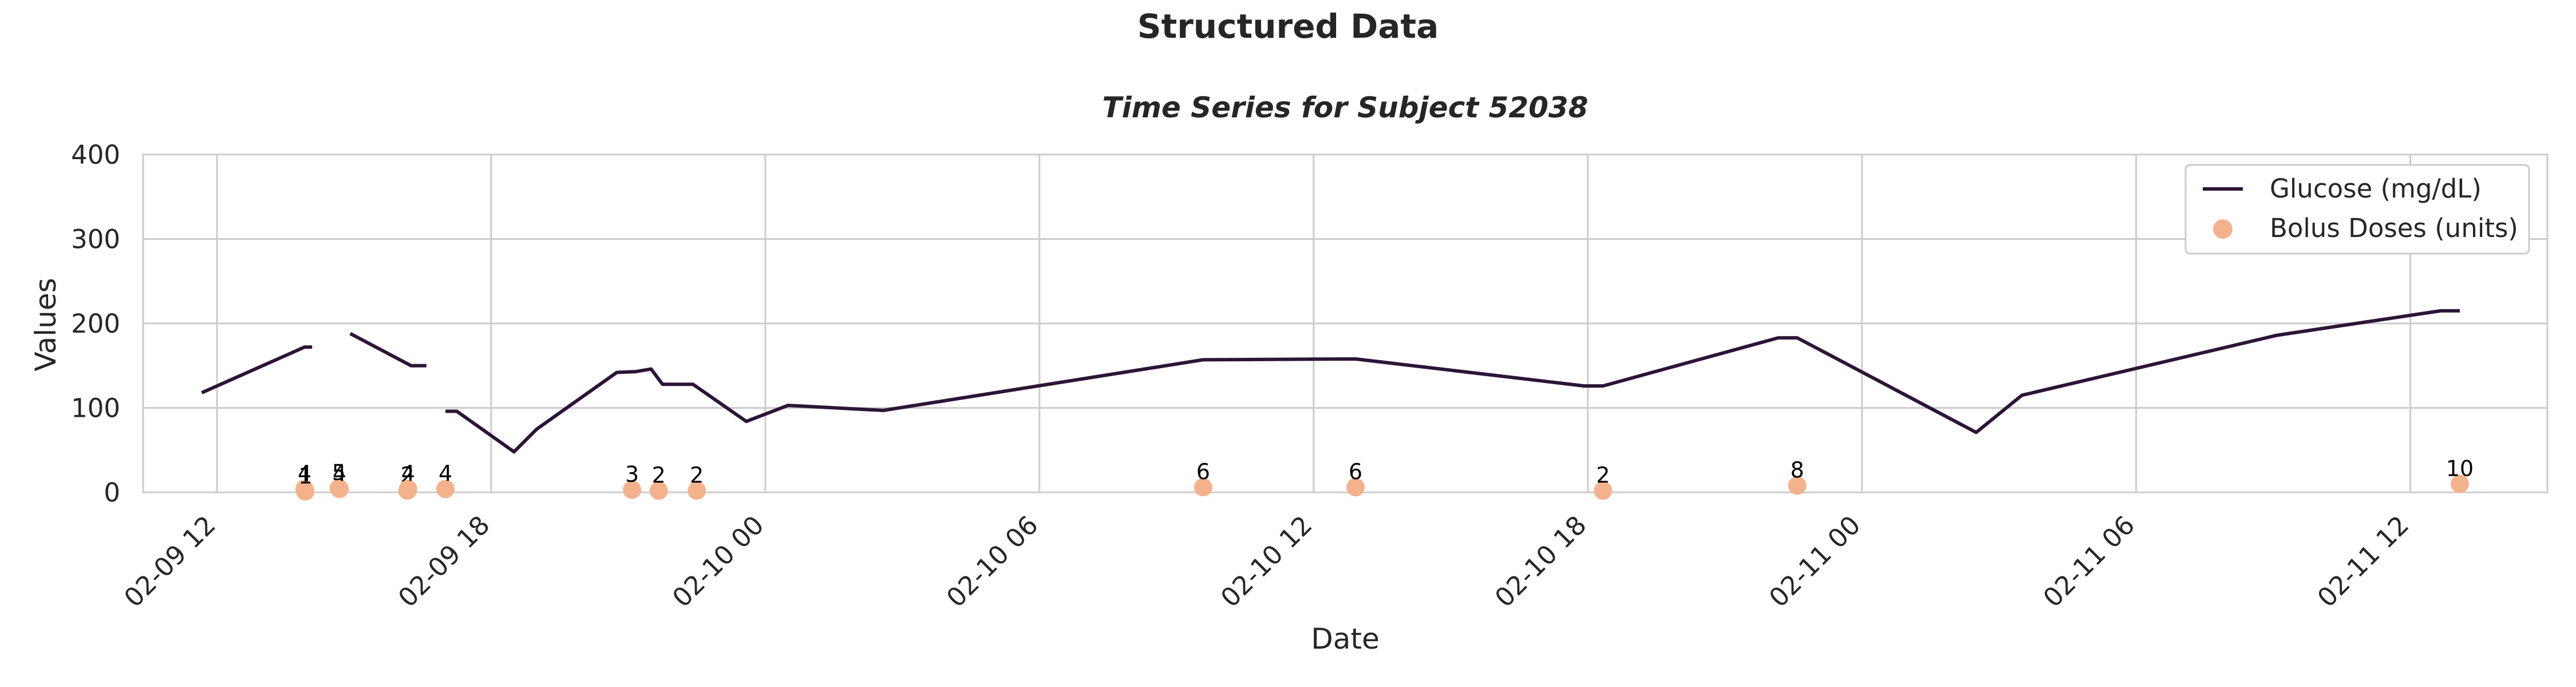  I want to click on x-tick-label: 02-11 12, so click(2363, 561).